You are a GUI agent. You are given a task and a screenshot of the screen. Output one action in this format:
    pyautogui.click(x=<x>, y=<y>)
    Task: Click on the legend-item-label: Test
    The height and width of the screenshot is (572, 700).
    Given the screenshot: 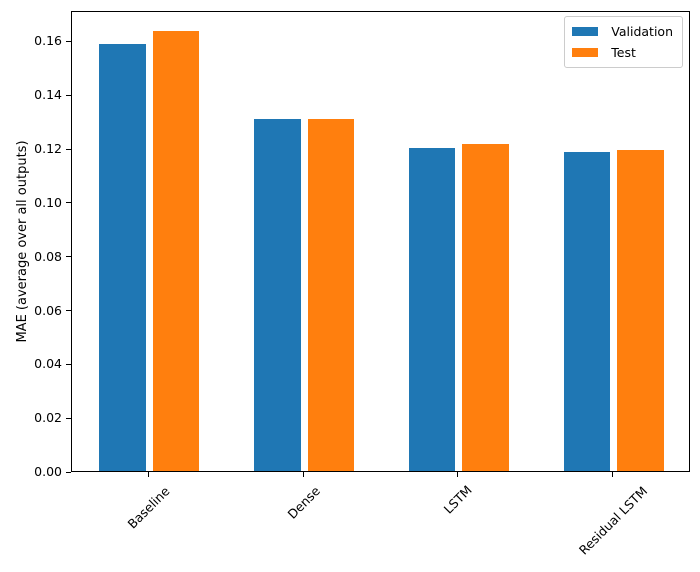 What is the action you would take?
    pyautogui.click(x=623, y=52)
    